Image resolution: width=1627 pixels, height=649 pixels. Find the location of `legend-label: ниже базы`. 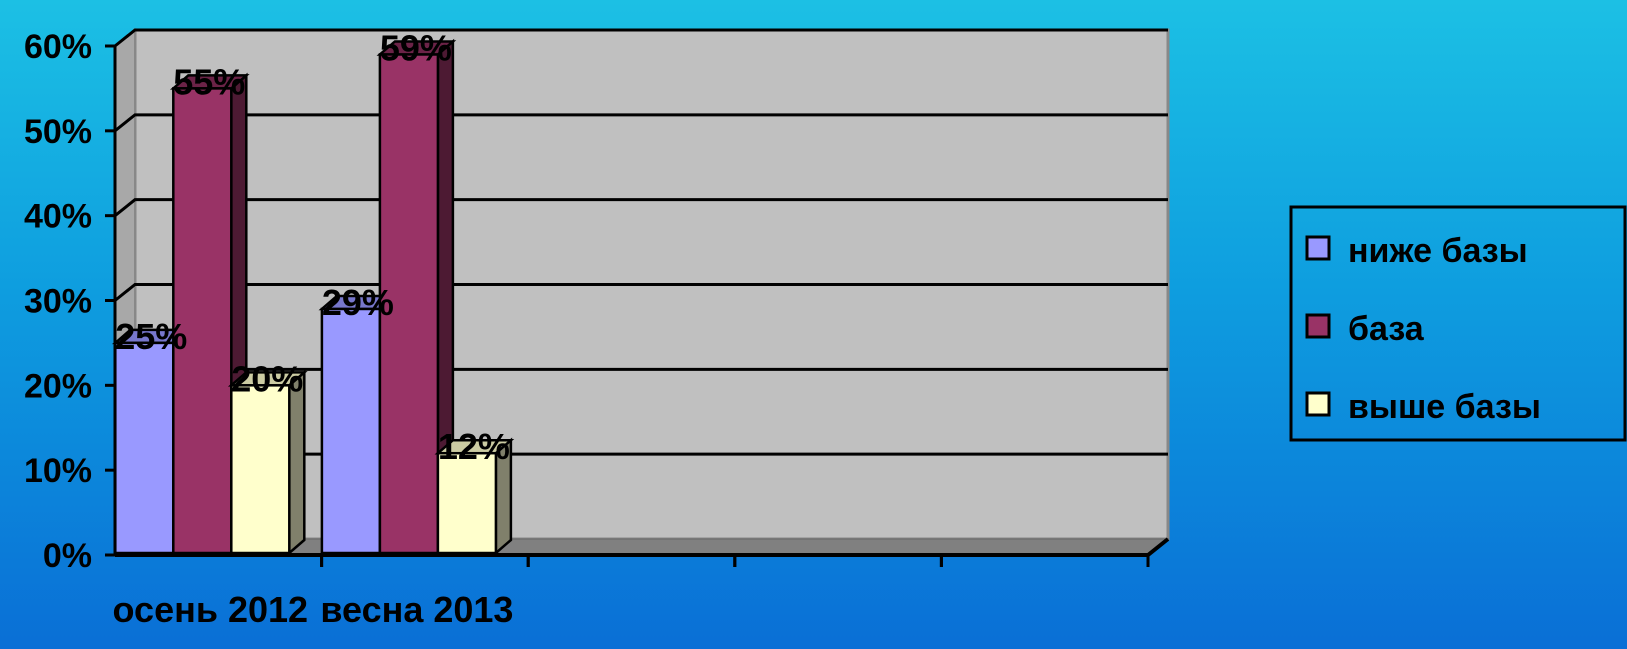

legend-label: ниже базы is located at coordinates (1438, 251).